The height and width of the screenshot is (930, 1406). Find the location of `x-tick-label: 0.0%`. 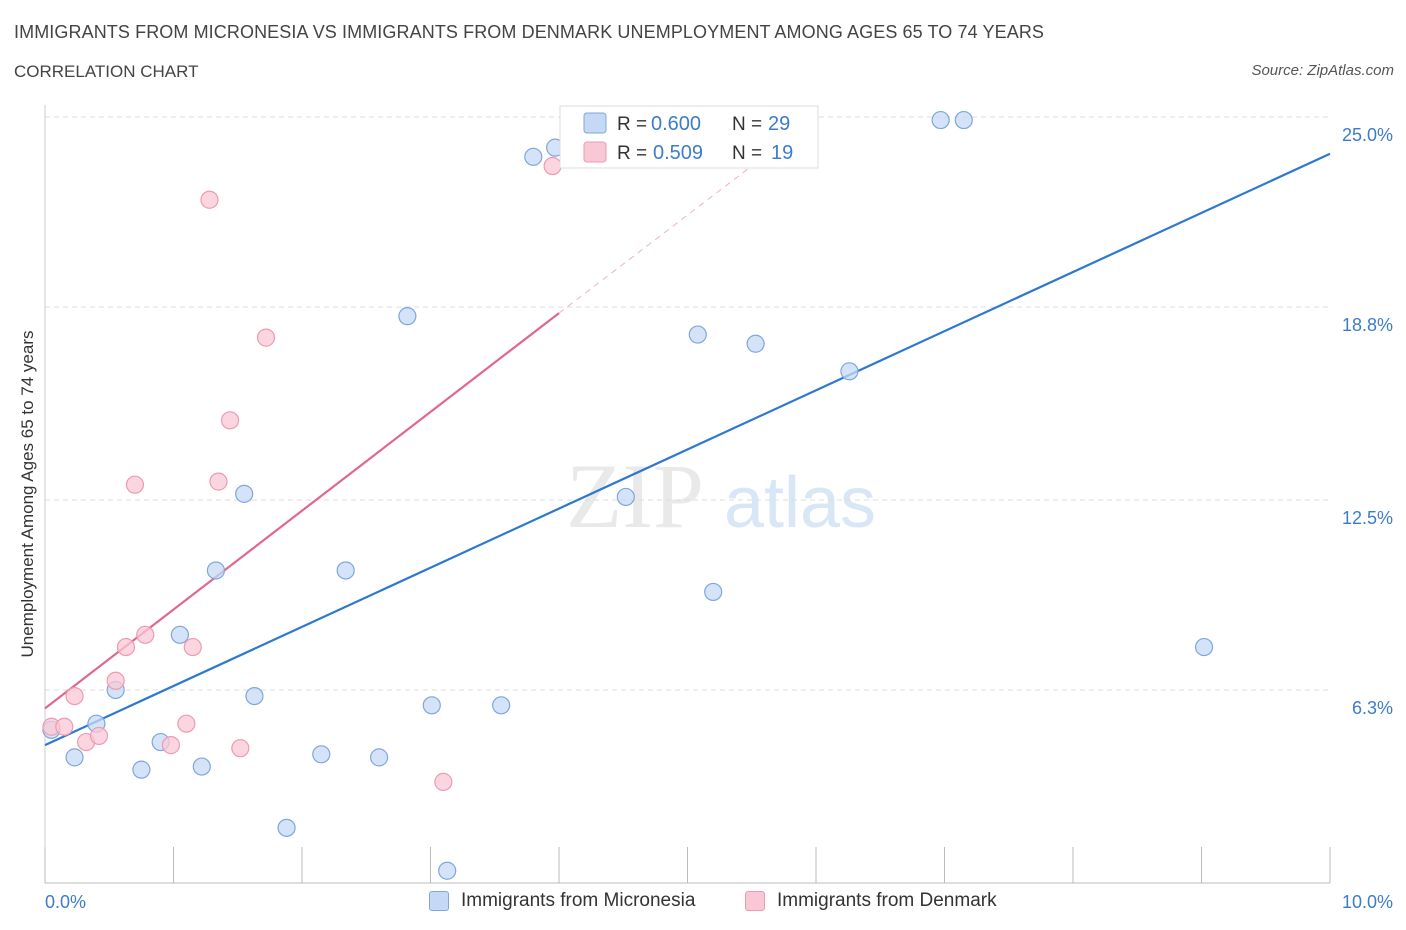

x-tick-label: 0.0% is located at coordinates (65, 902).